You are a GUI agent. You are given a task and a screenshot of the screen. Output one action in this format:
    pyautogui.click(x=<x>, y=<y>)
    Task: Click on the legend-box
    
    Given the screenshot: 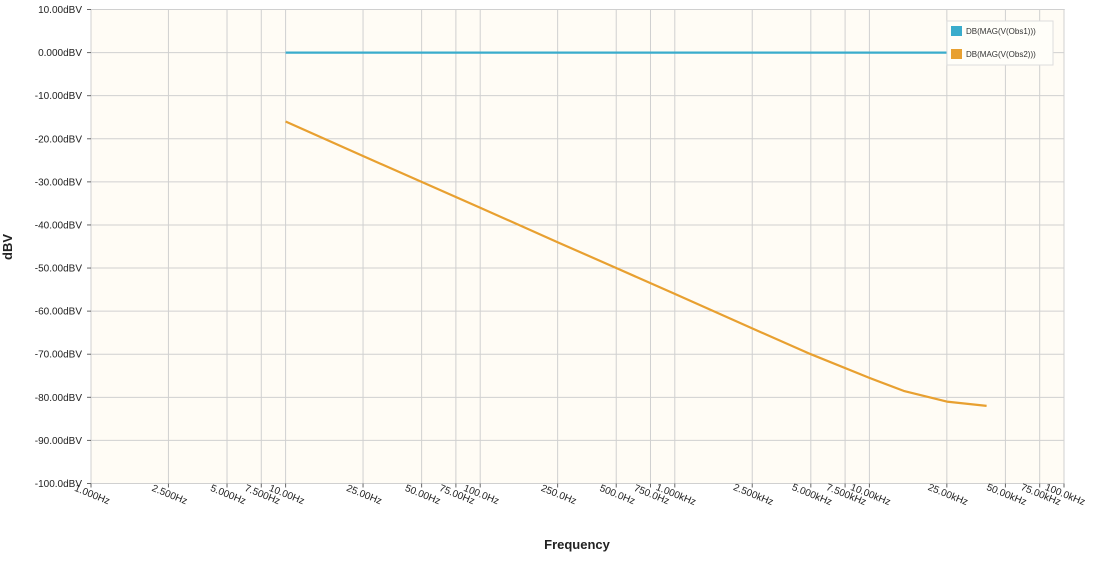 What is the action you would take?
    pyautogui.click(x=1000, y=43)
    